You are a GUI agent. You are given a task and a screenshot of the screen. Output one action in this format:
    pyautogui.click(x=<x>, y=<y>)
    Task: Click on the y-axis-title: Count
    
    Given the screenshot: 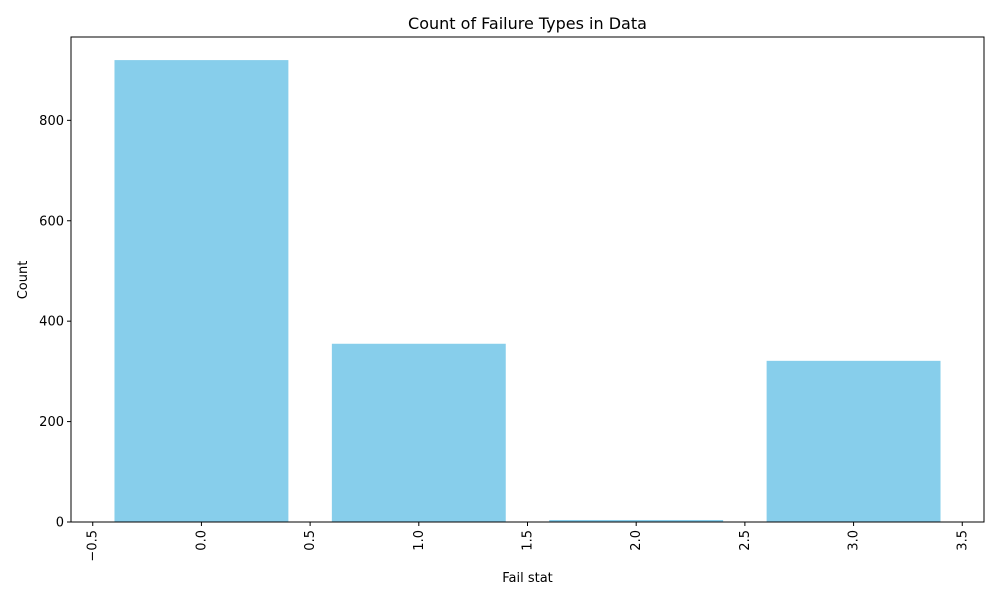 What is the action you would take?
    pyautogui.click(x=23, y=280)
    